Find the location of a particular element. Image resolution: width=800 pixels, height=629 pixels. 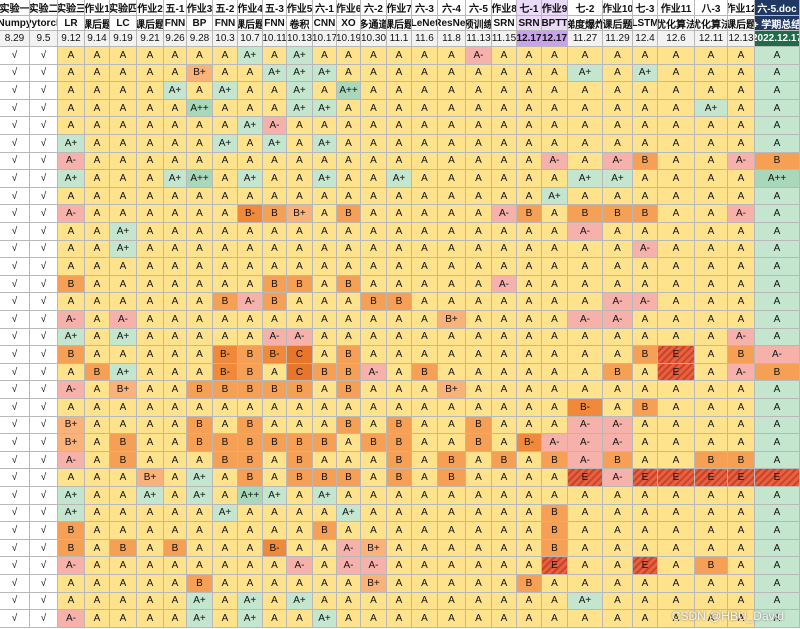

header-cell: 作业12 is located at coordinates (741, 8).